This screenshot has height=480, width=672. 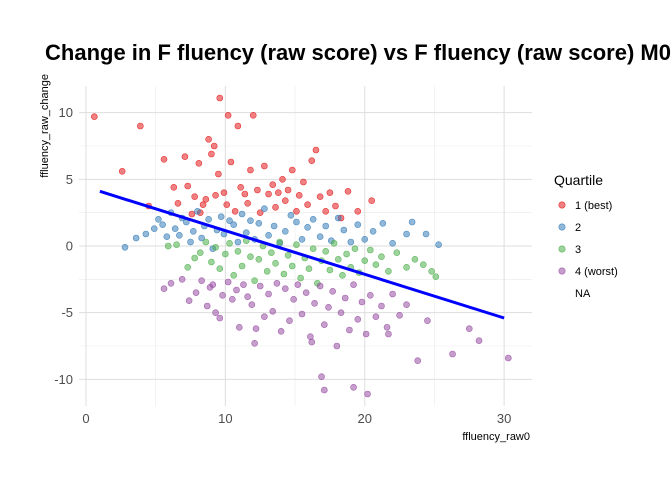 What do you see at coordinates (504, 418) in the screenshot?
I see `x-tick-label: 30` at bounding box center [504, 418].